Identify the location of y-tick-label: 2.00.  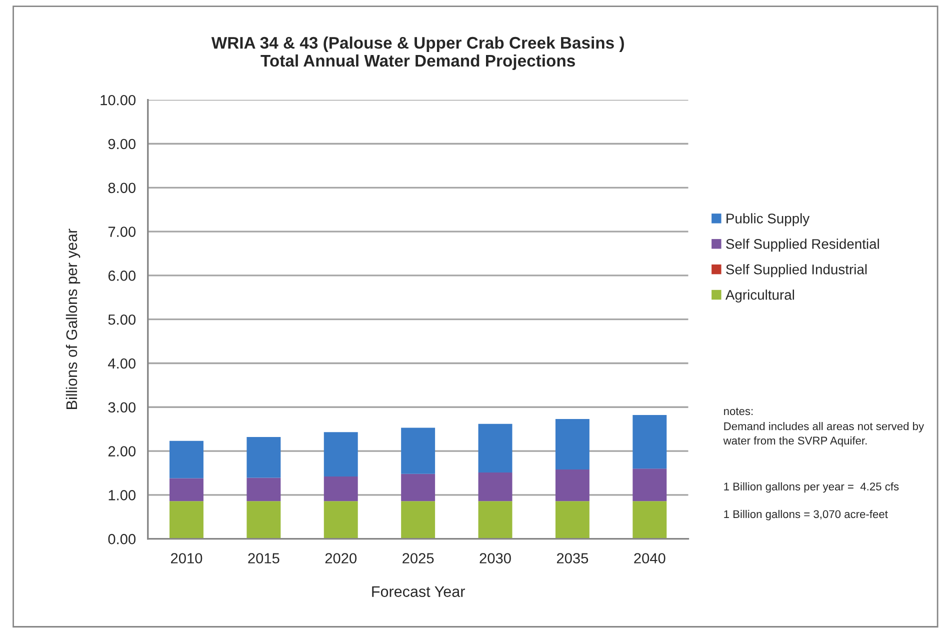
(122, 451).